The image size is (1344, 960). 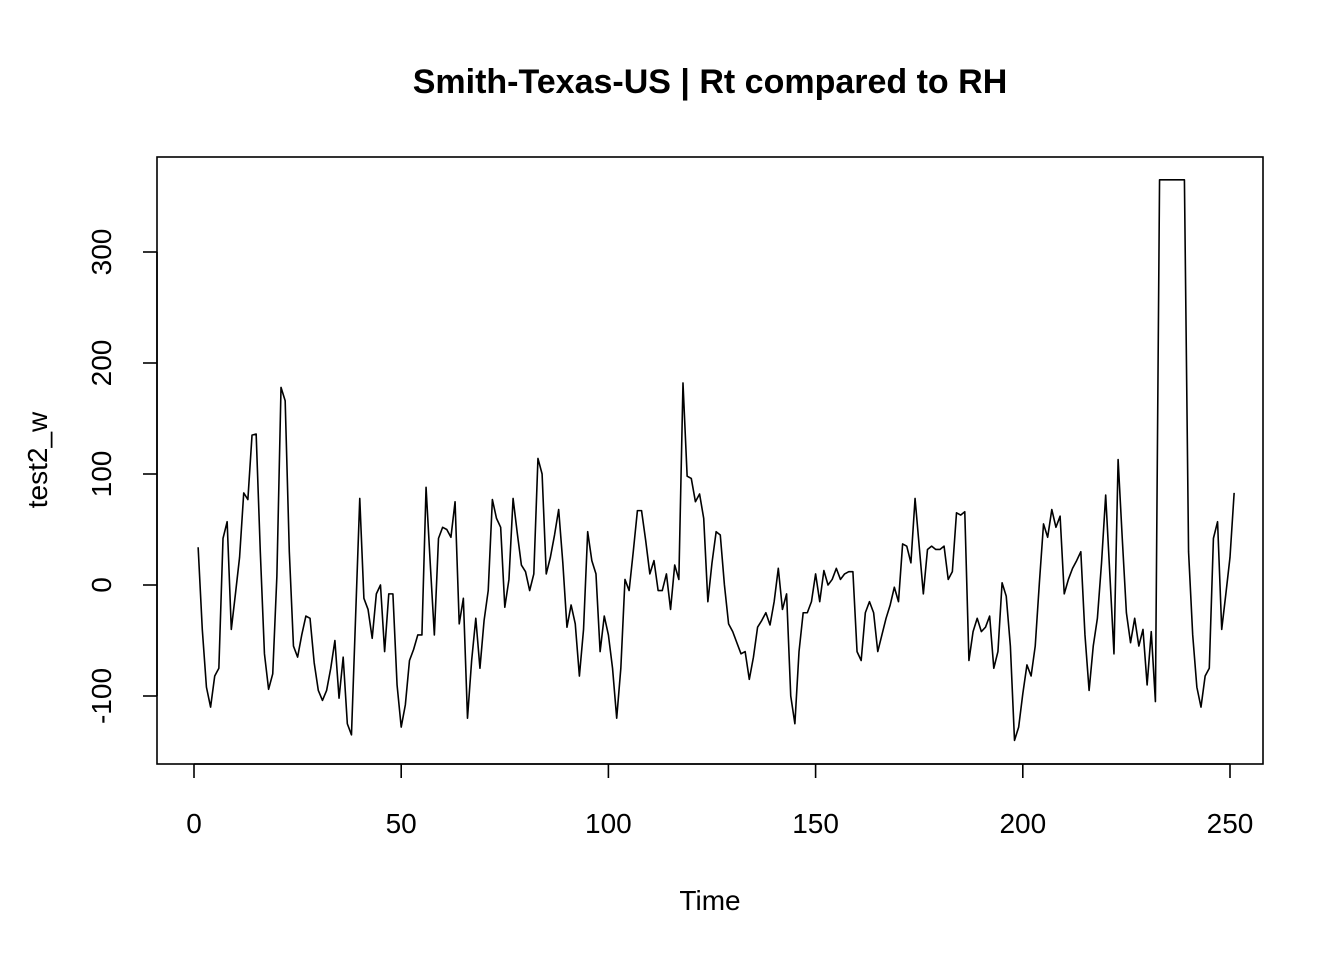 What do you see at coordinates (401, 823) in the screenshot?
I see `x-tick-label: 50` at bounding box center [401, 823].